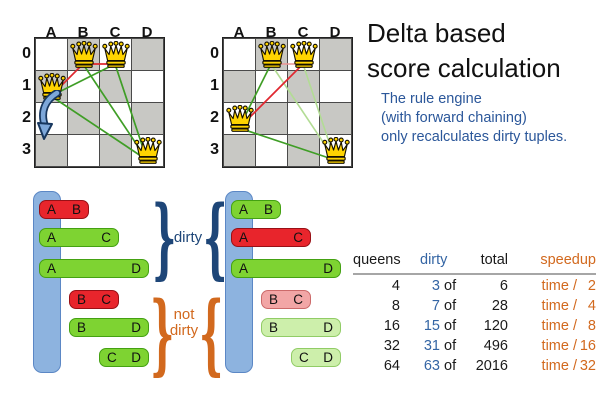  What do you see at coordinates (503, 286) in the screenshot?
I see `cell-total: 6` at bounding box center [503, 286].